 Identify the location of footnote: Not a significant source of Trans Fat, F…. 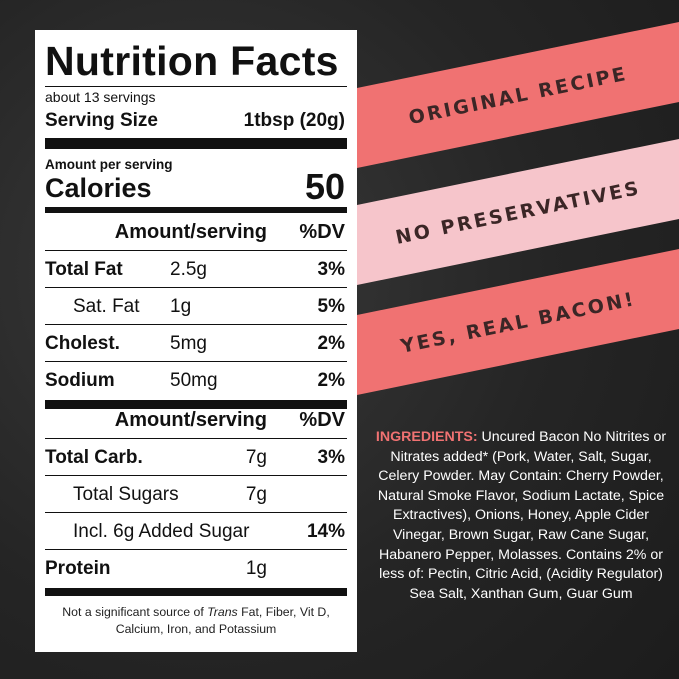
(196, 621).